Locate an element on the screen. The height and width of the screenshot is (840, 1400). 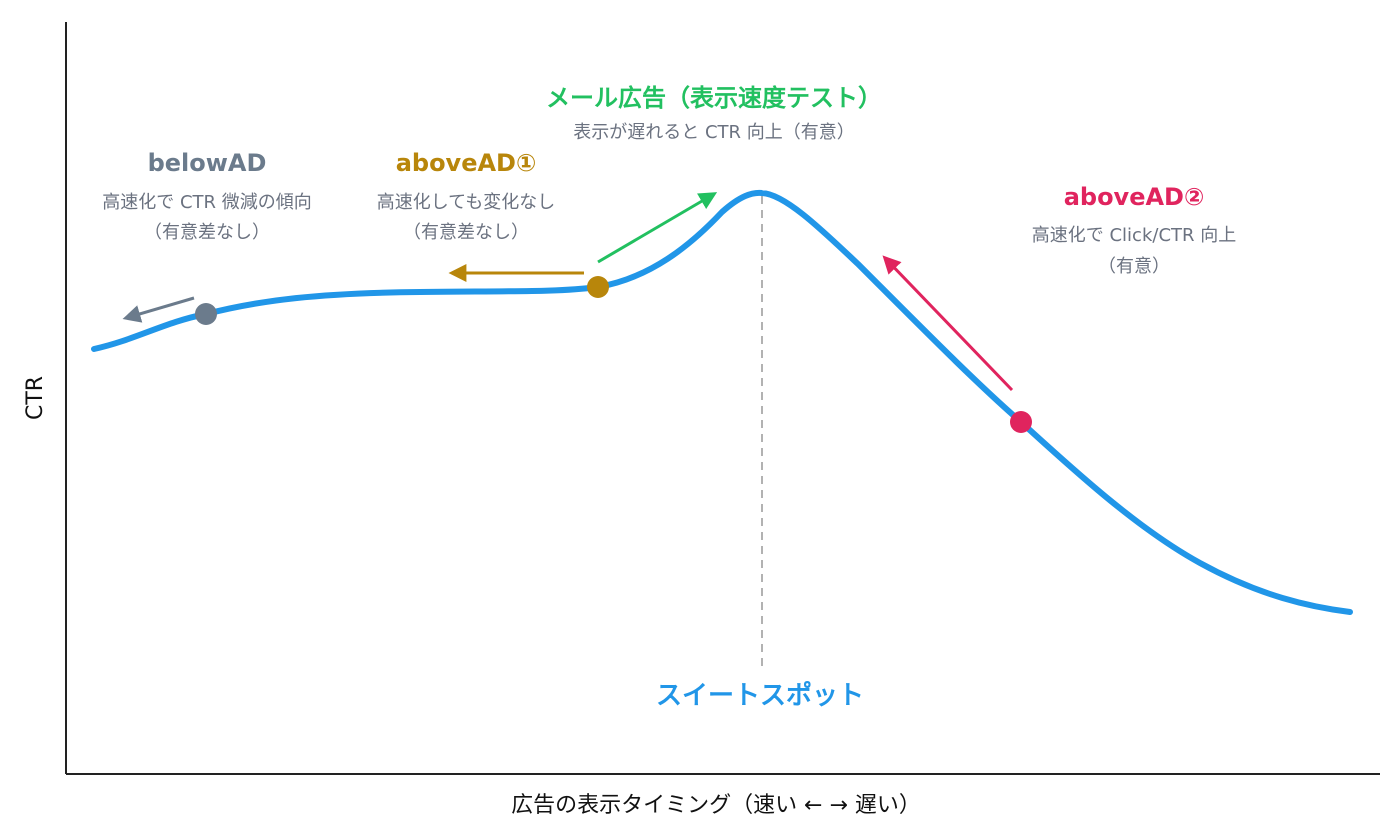
mail-ad-title: メール広告（表示速度テスト） is located at coordinates (714, 98).